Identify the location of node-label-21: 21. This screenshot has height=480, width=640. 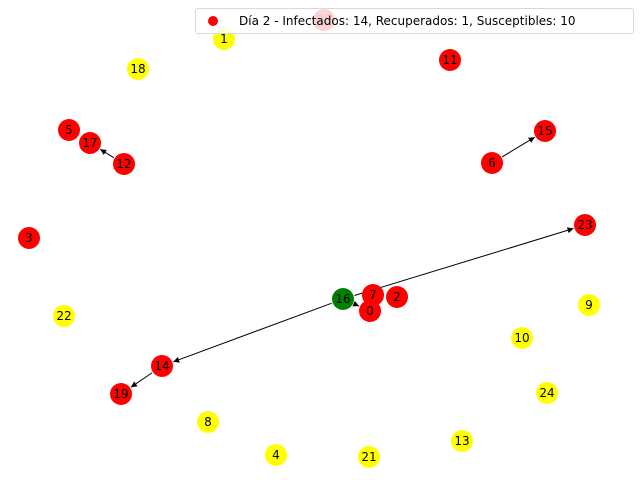
(368, 457).